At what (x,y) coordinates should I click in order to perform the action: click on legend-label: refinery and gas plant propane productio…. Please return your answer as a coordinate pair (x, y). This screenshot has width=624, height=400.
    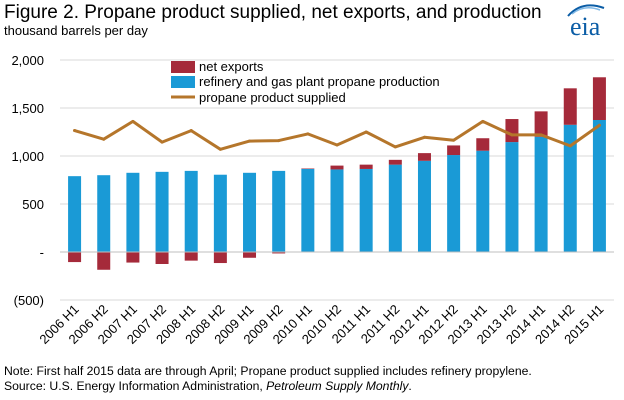
    Looking at the image, I should click on (319, 81).